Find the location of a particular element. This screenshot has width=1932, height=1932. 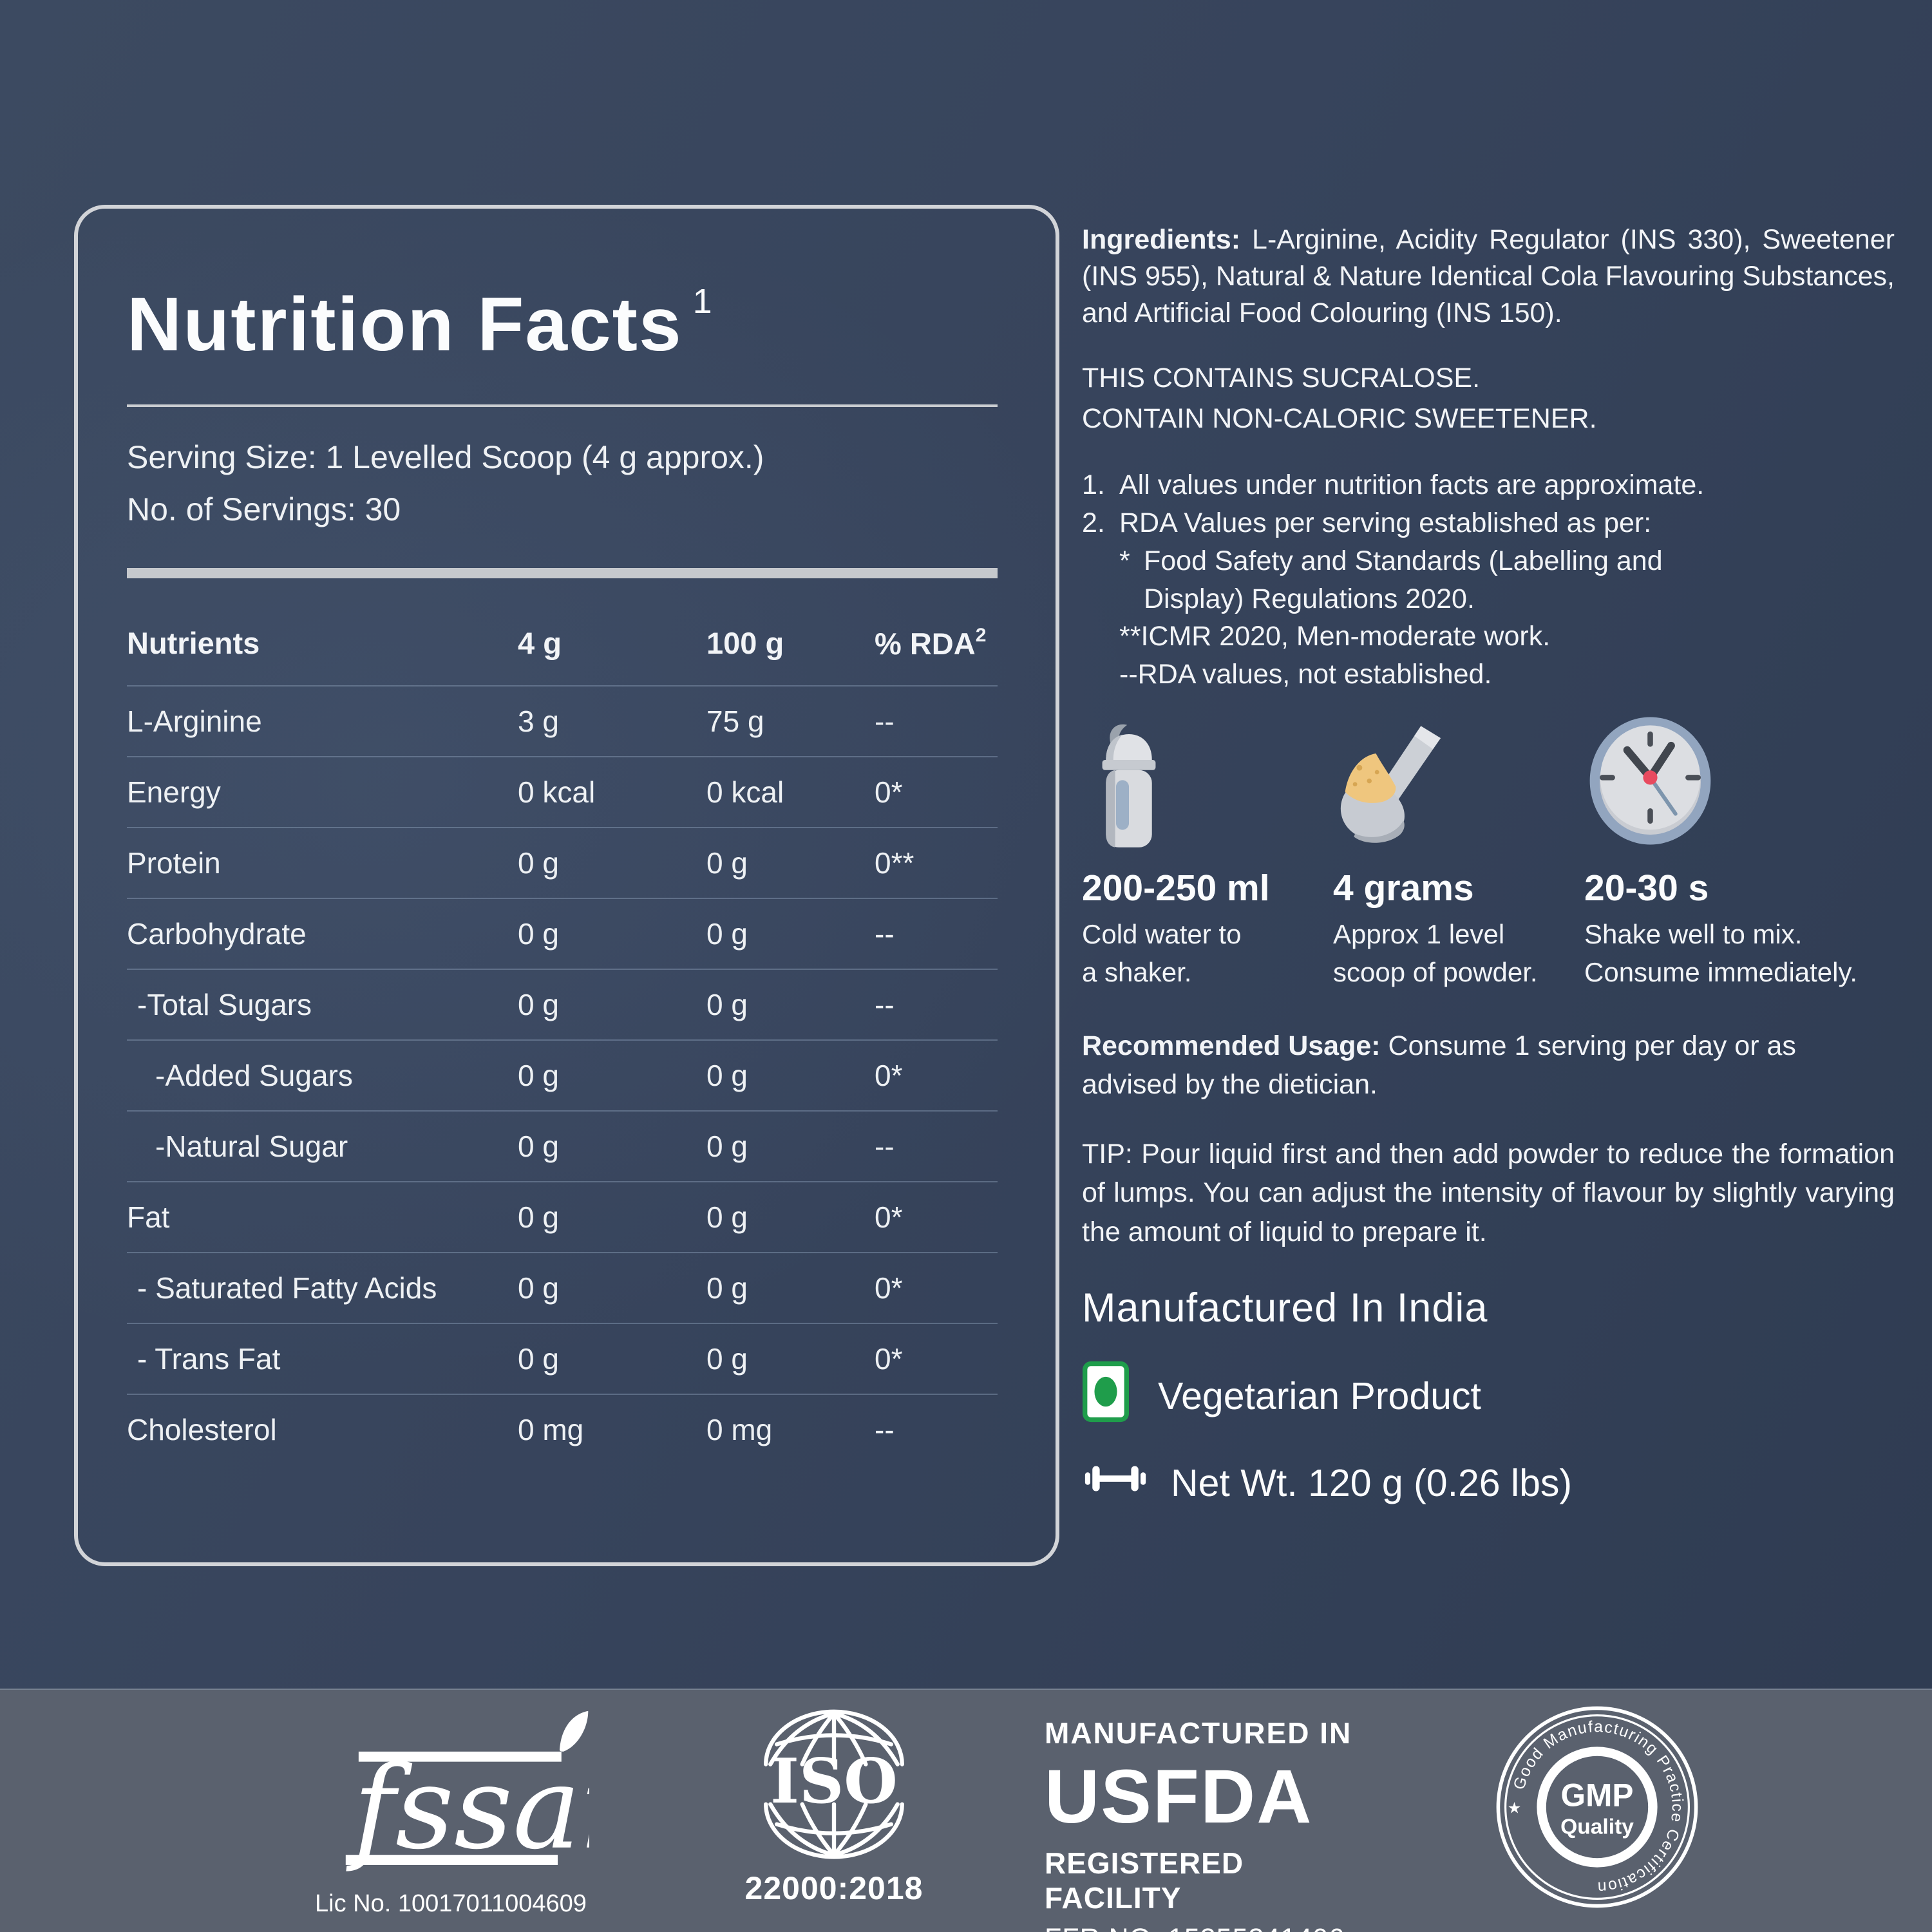

table-row: -Natural Sugar 0 g 0 g -- is located at coordinates (562, 1145).